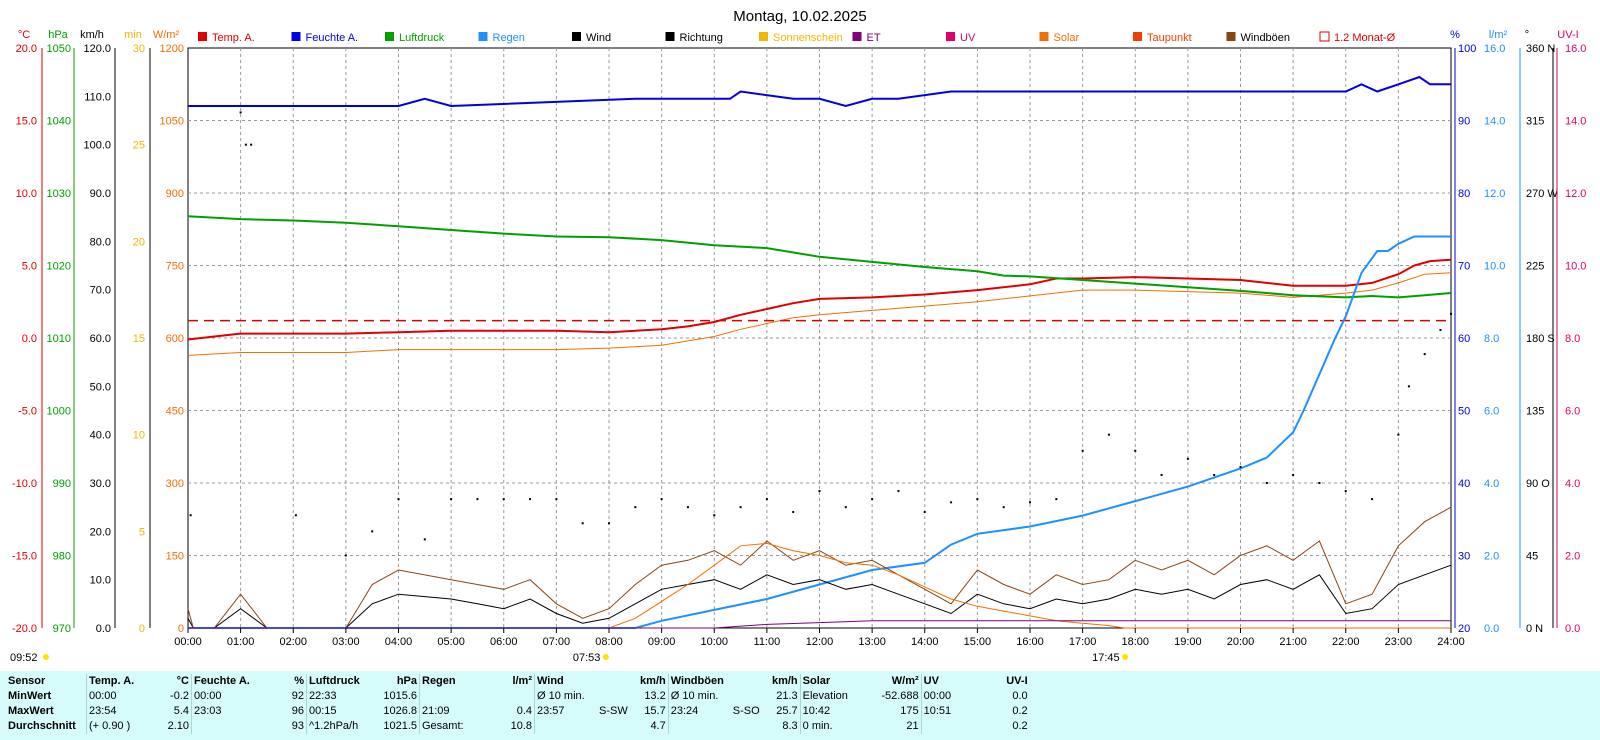  I want to click on row-max-wind-value: 15.7, so click(655, 711).